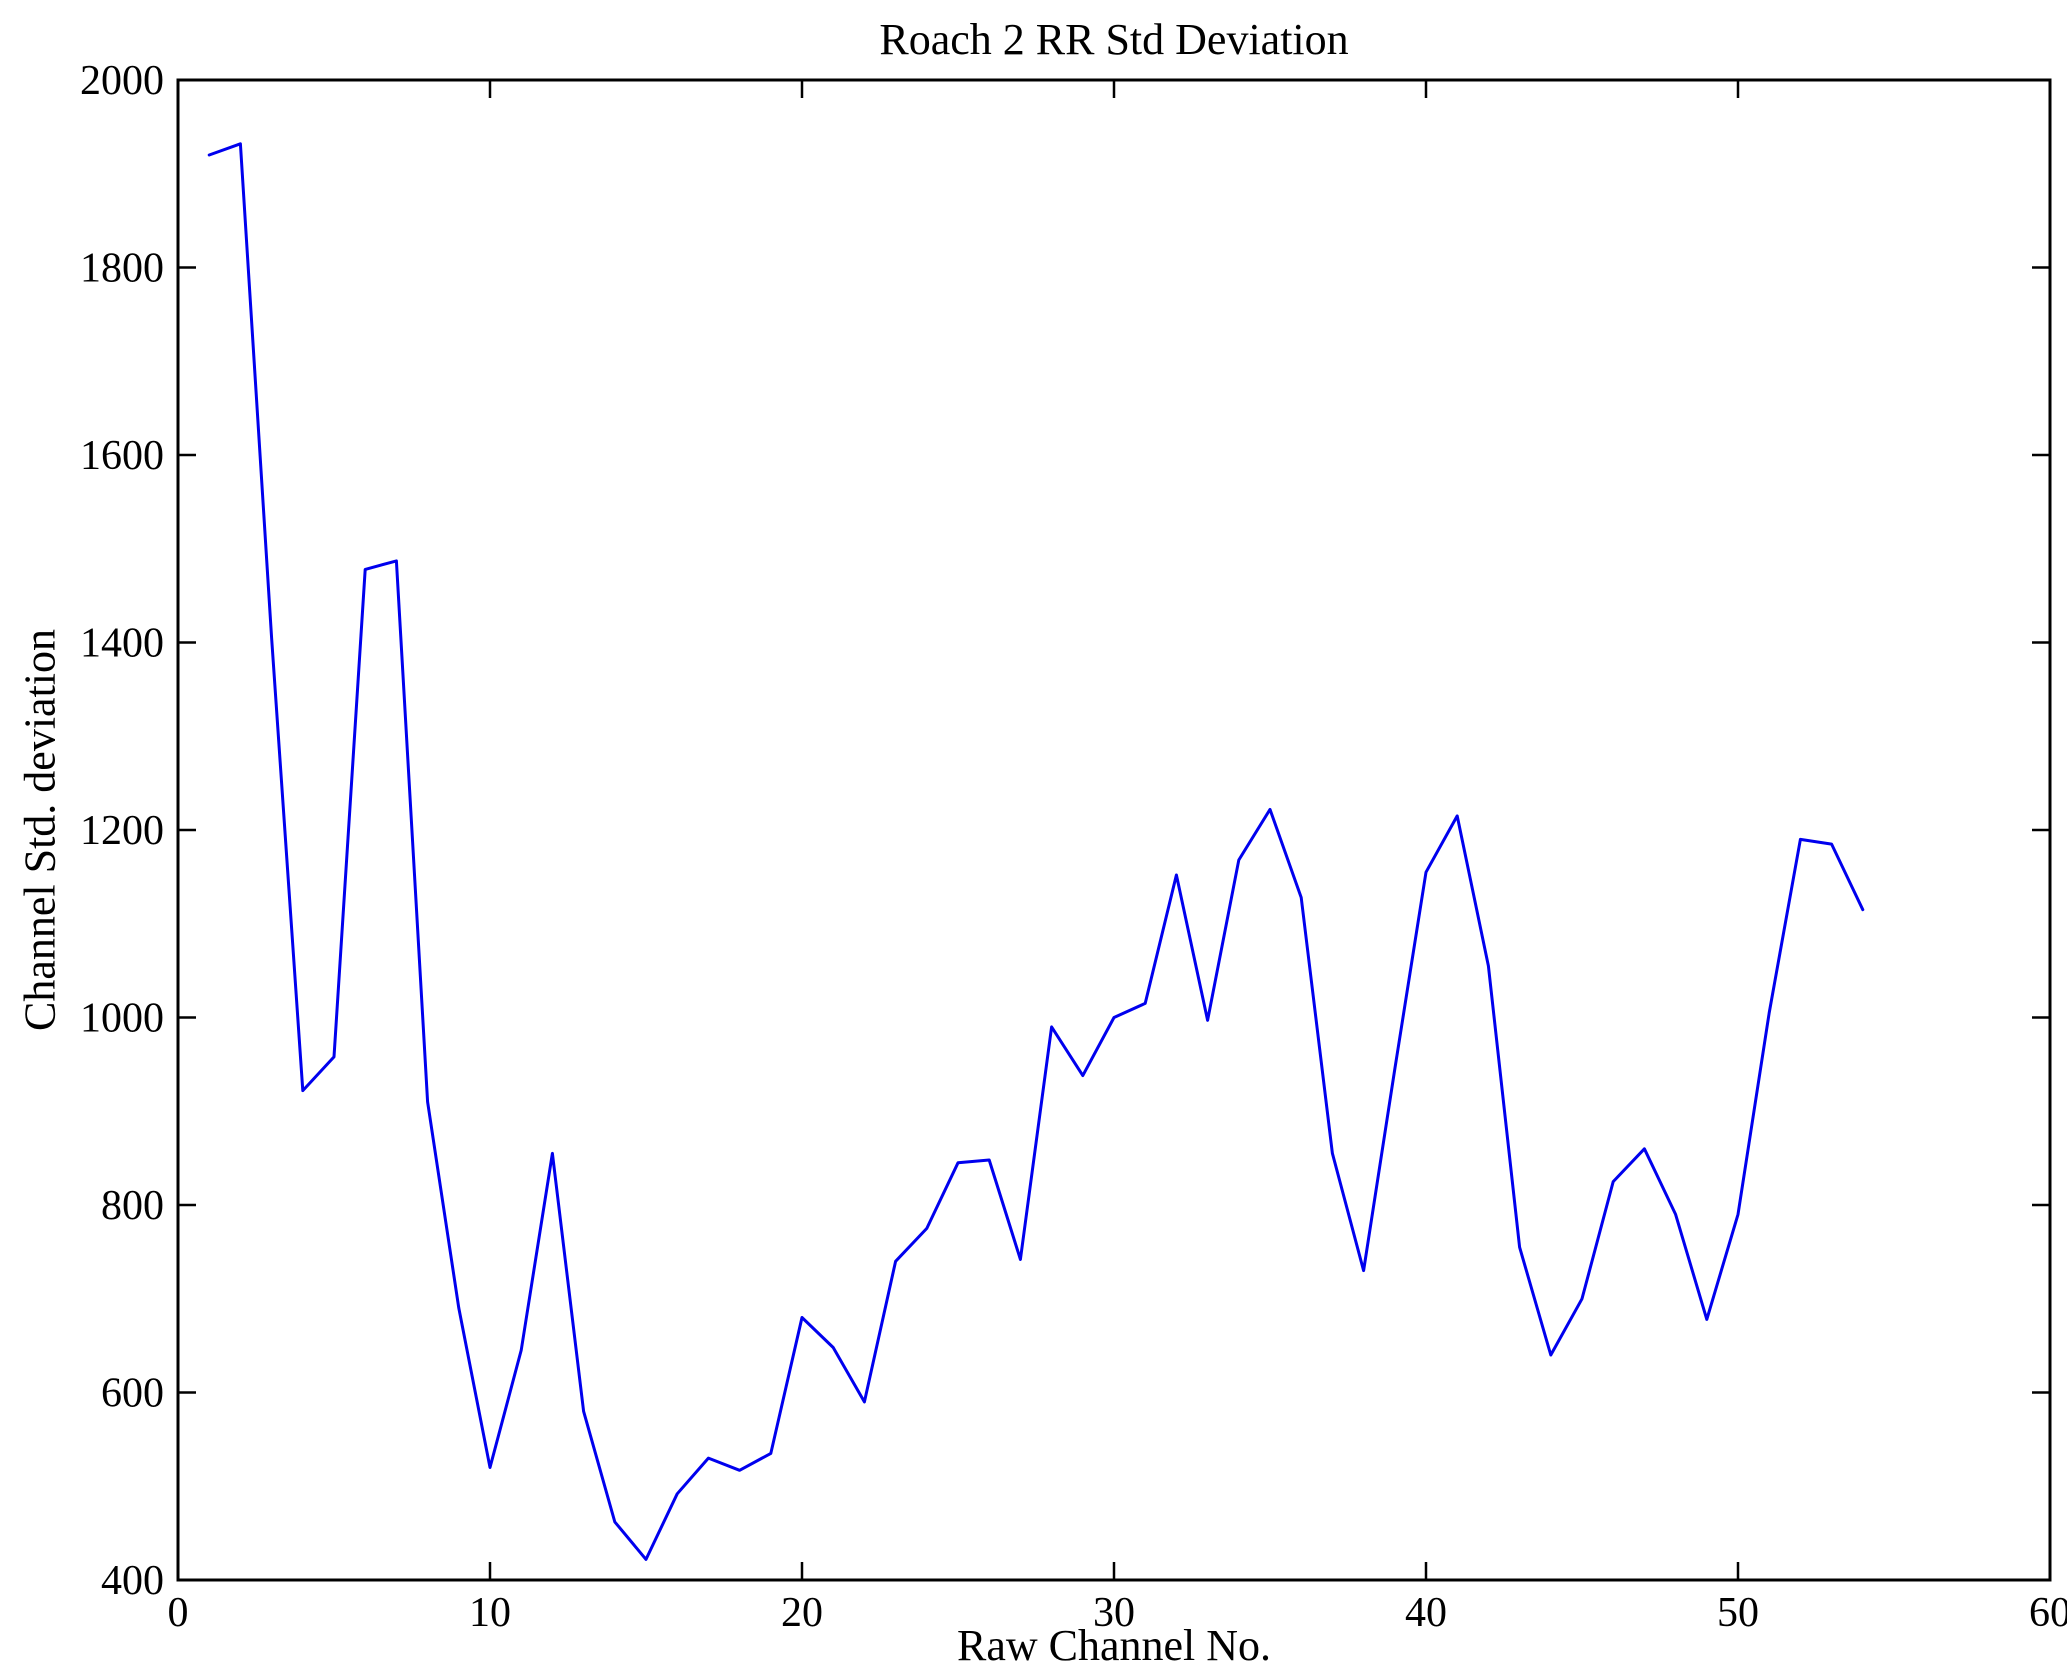  Describe the element at coordinates (178, 1613) in the screenshot. I see `x-tick-label: 0` at that location.